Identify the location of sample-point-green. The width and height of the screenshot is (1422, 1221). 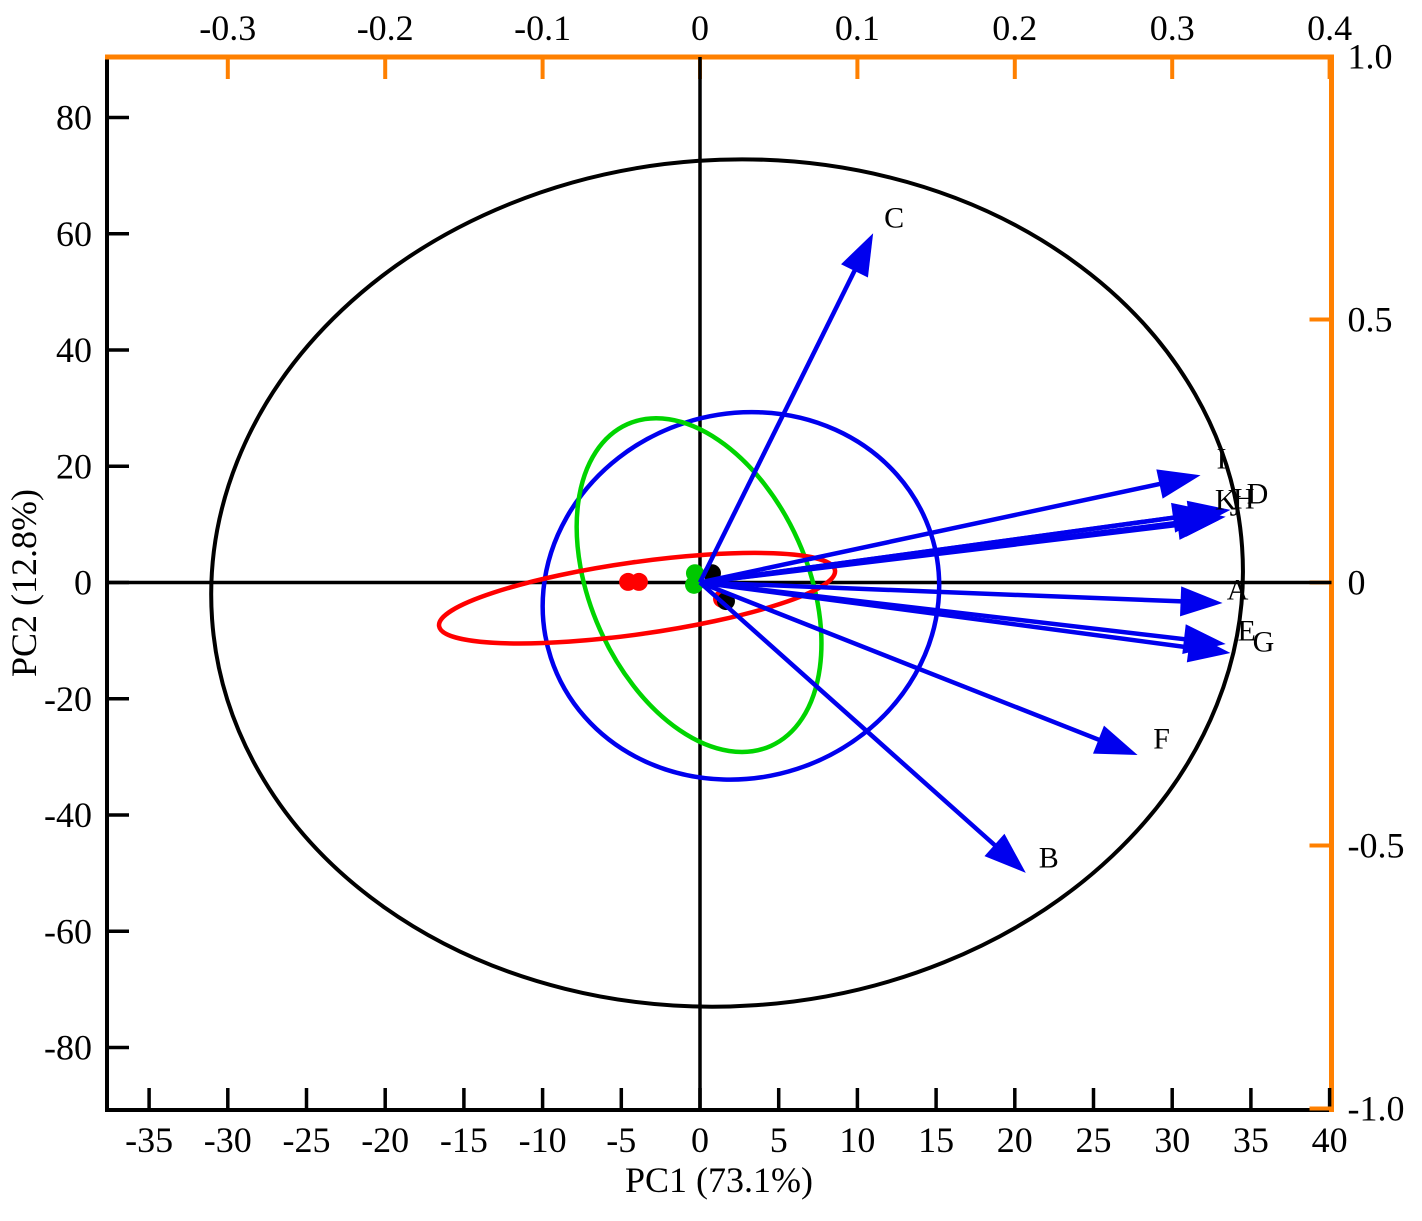
(694, 584).